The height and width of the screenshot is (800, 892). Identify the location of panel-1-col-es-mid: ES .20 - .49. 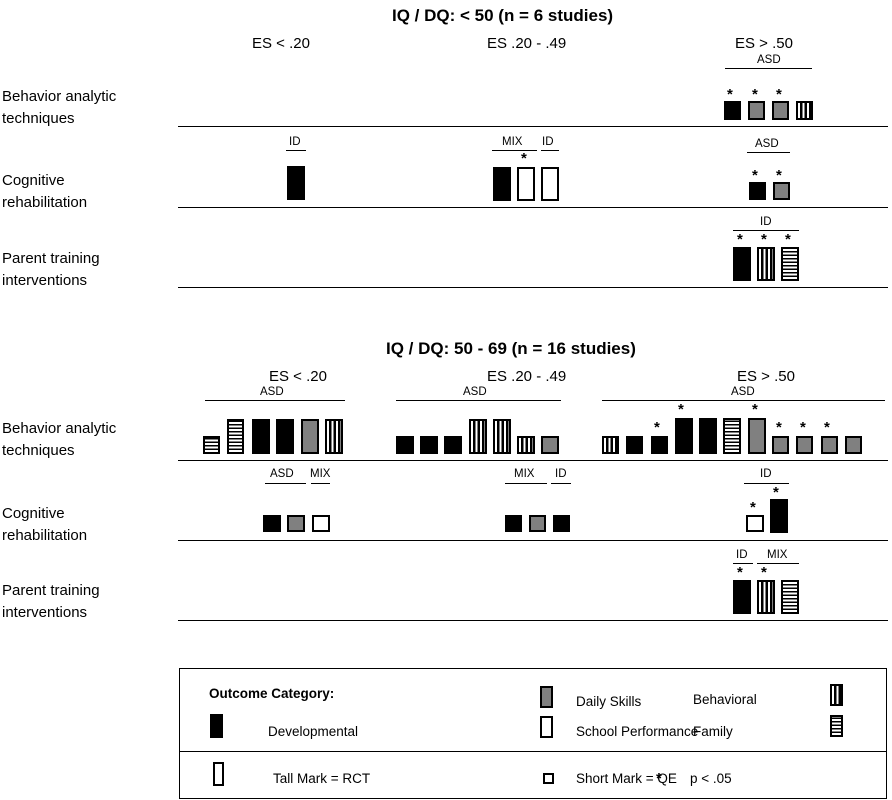
(527, 43).